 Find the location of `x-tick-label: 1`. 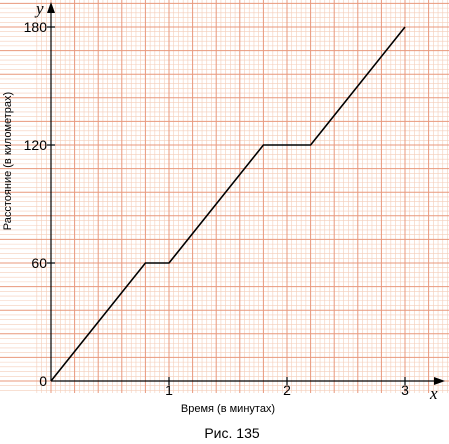

x-tick-label: 1 is located at coordinates (169, 390).